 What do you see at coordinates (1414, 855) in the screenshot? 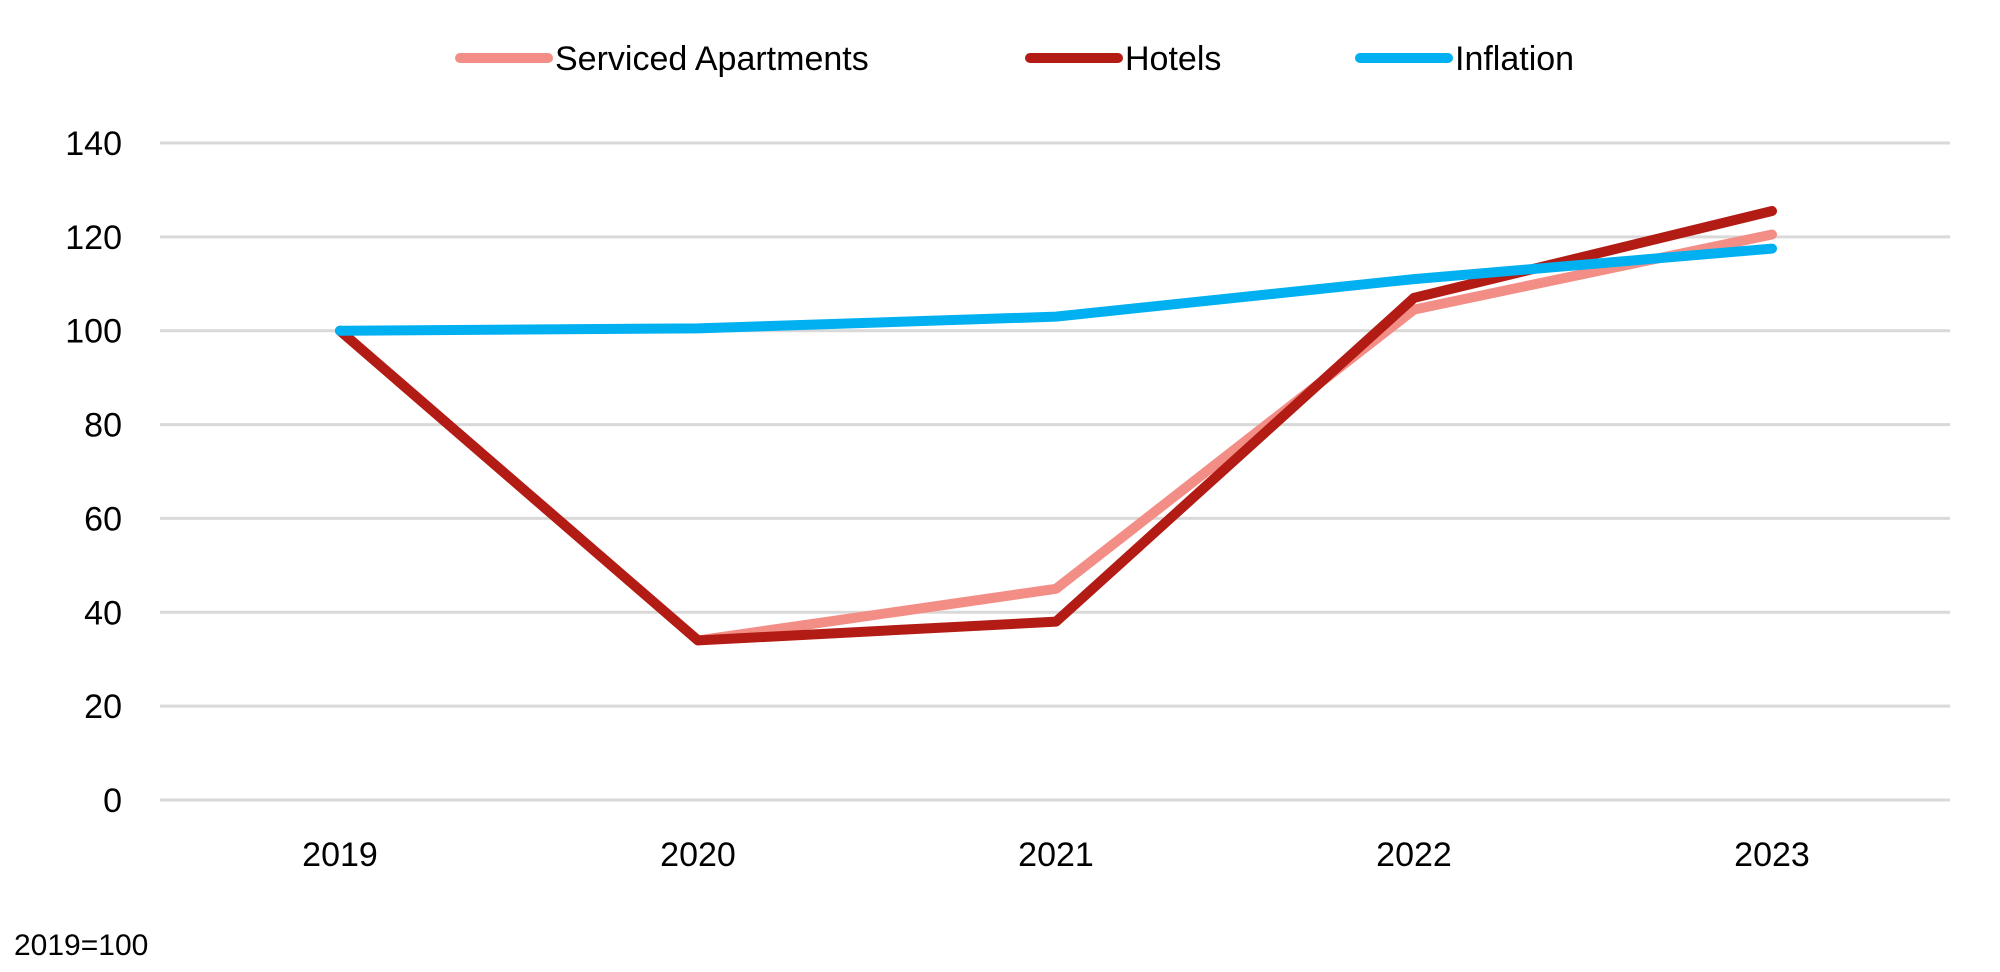
I see `x-tick-label: 2022` at bounding box center [1414, 855].